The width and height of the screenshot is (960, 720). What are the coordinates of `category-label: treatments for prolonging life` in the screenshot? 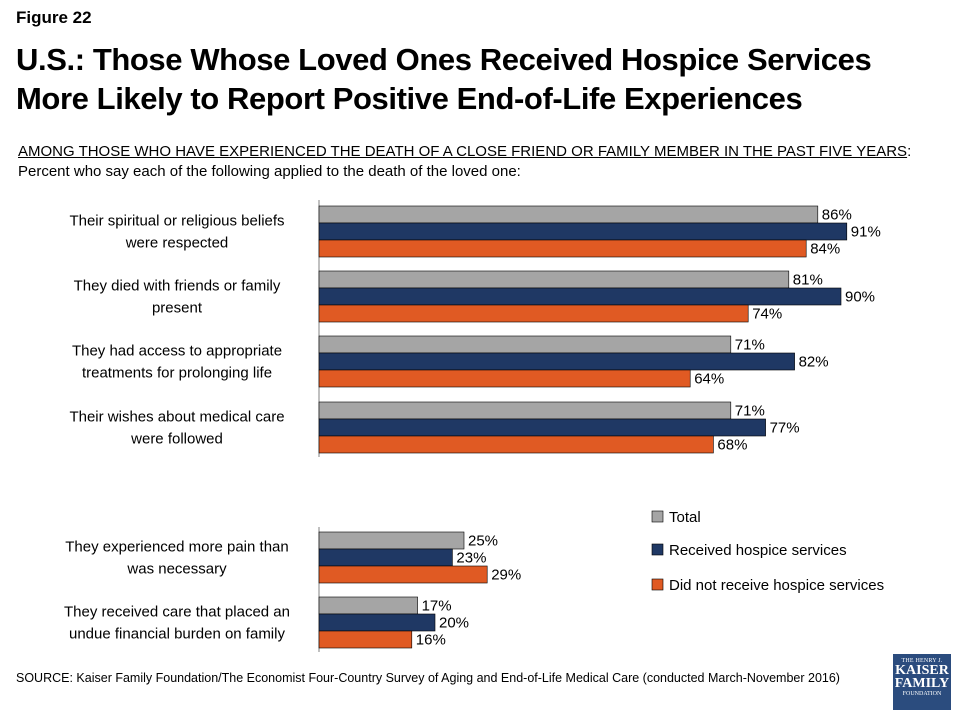 It's located at (177, 373).